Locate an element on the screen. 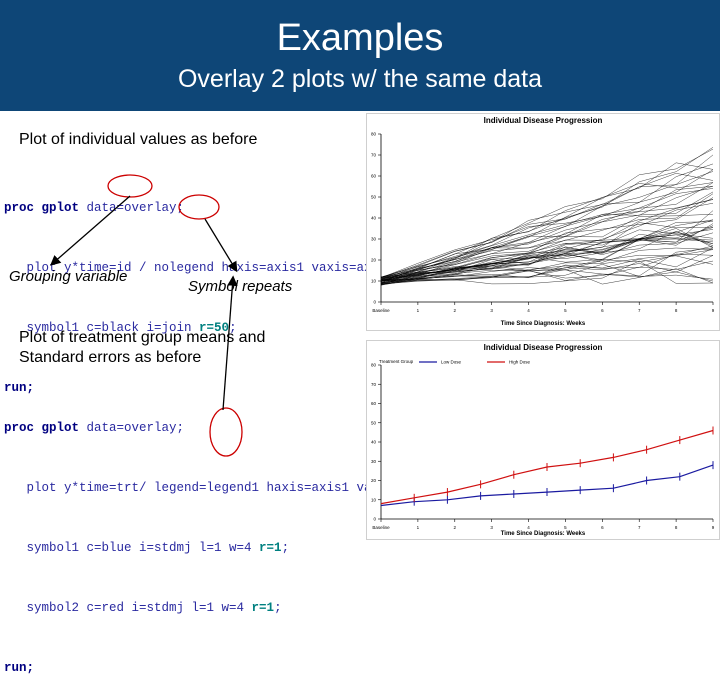 Image resolution: width=720 pixels, height=698 pixels. annotation-overlay is located at coordinates (146, 315).